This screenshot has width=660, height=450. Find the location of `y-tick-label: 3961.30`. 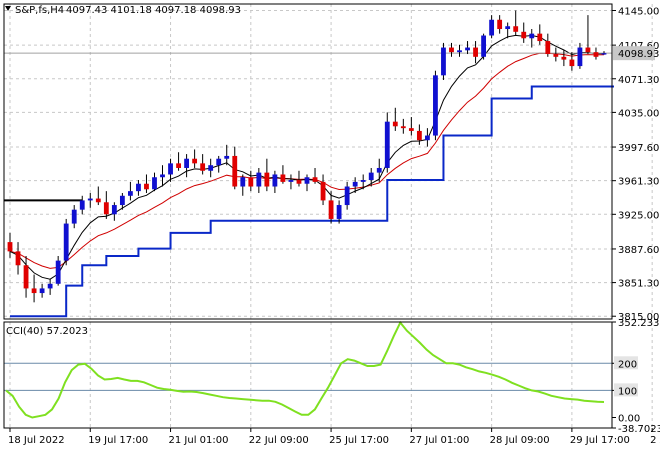

y-tick-label: 3961.30 is located at coordinates (638, 182).